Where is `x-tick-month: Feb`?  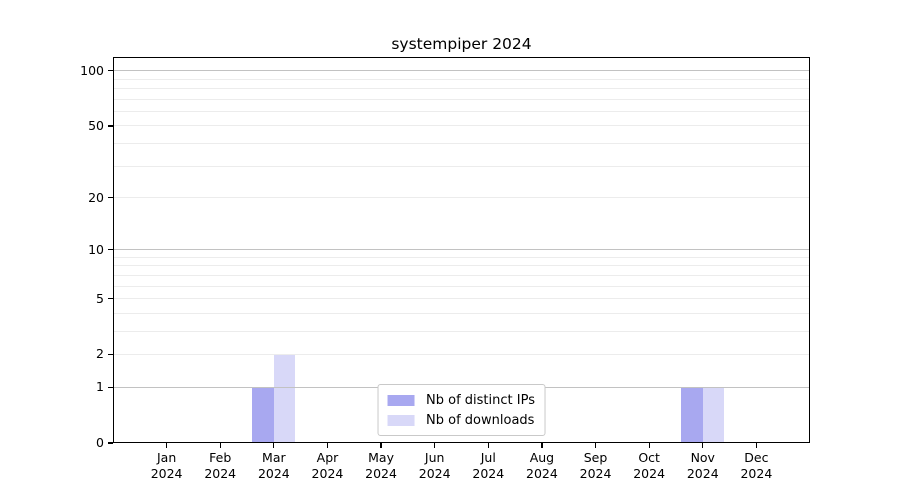 x-tick-month: Feb is located at coordinates (220, 457).